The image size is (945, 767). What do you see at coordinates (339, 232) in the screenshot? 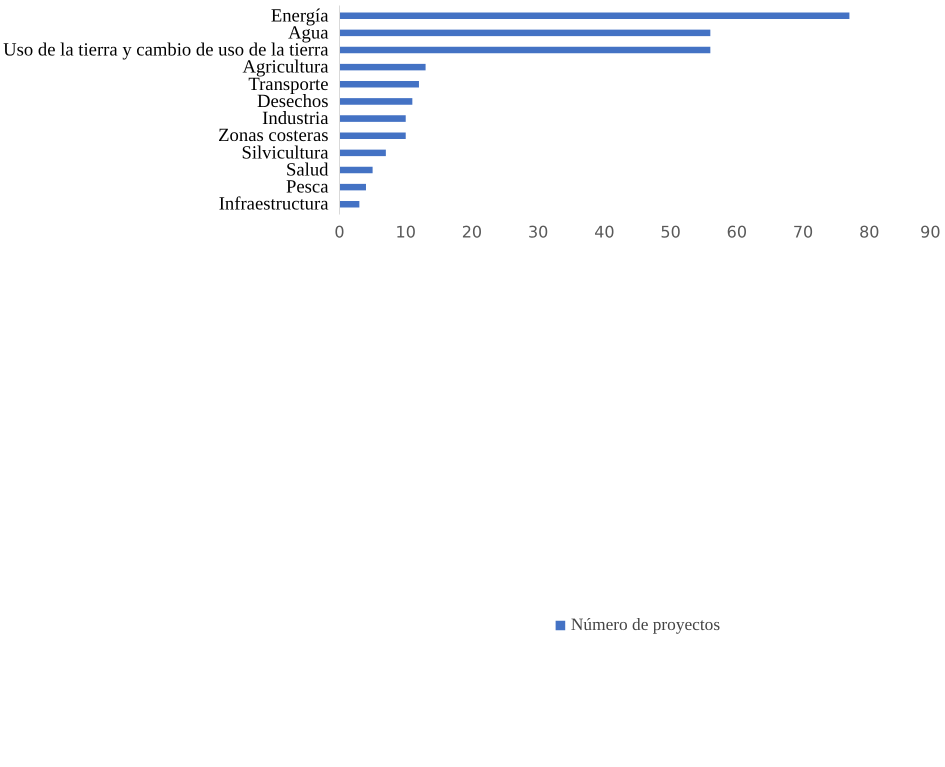
I see `x-tick-label: 0` at bounding box center [339, 232].